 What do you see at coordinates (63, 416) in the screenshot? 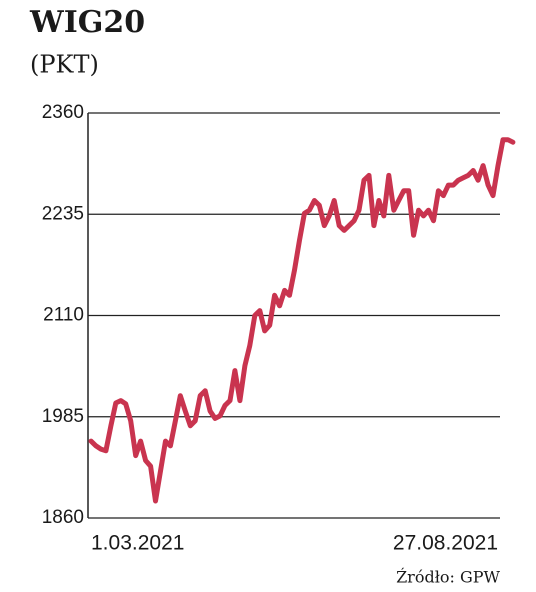
I see `y-tick-label: 1985` at bounding box center [63, 416].